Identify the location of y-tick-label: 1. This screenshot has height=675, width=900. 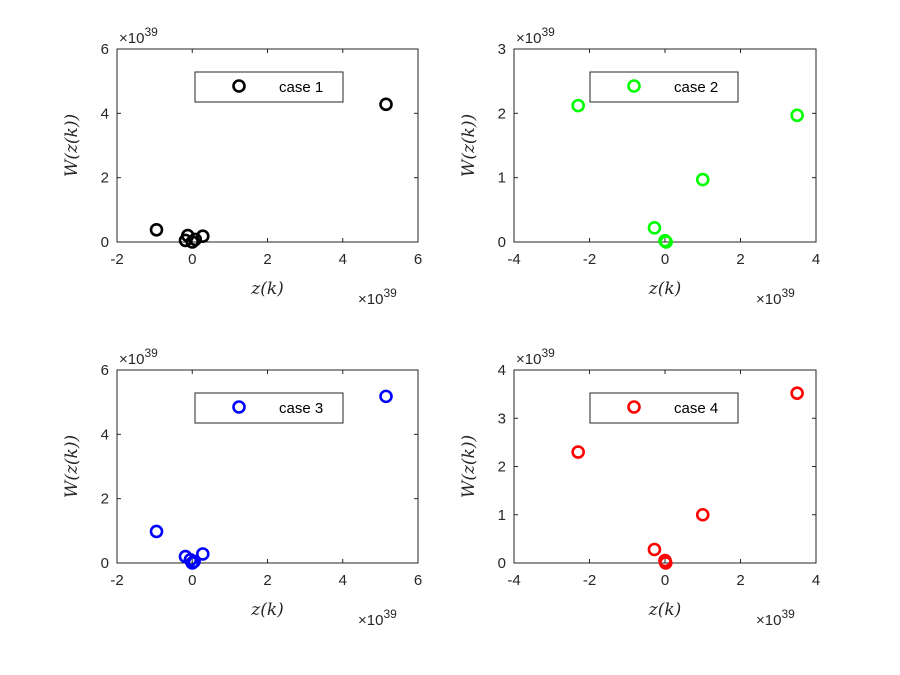
(502, 515).